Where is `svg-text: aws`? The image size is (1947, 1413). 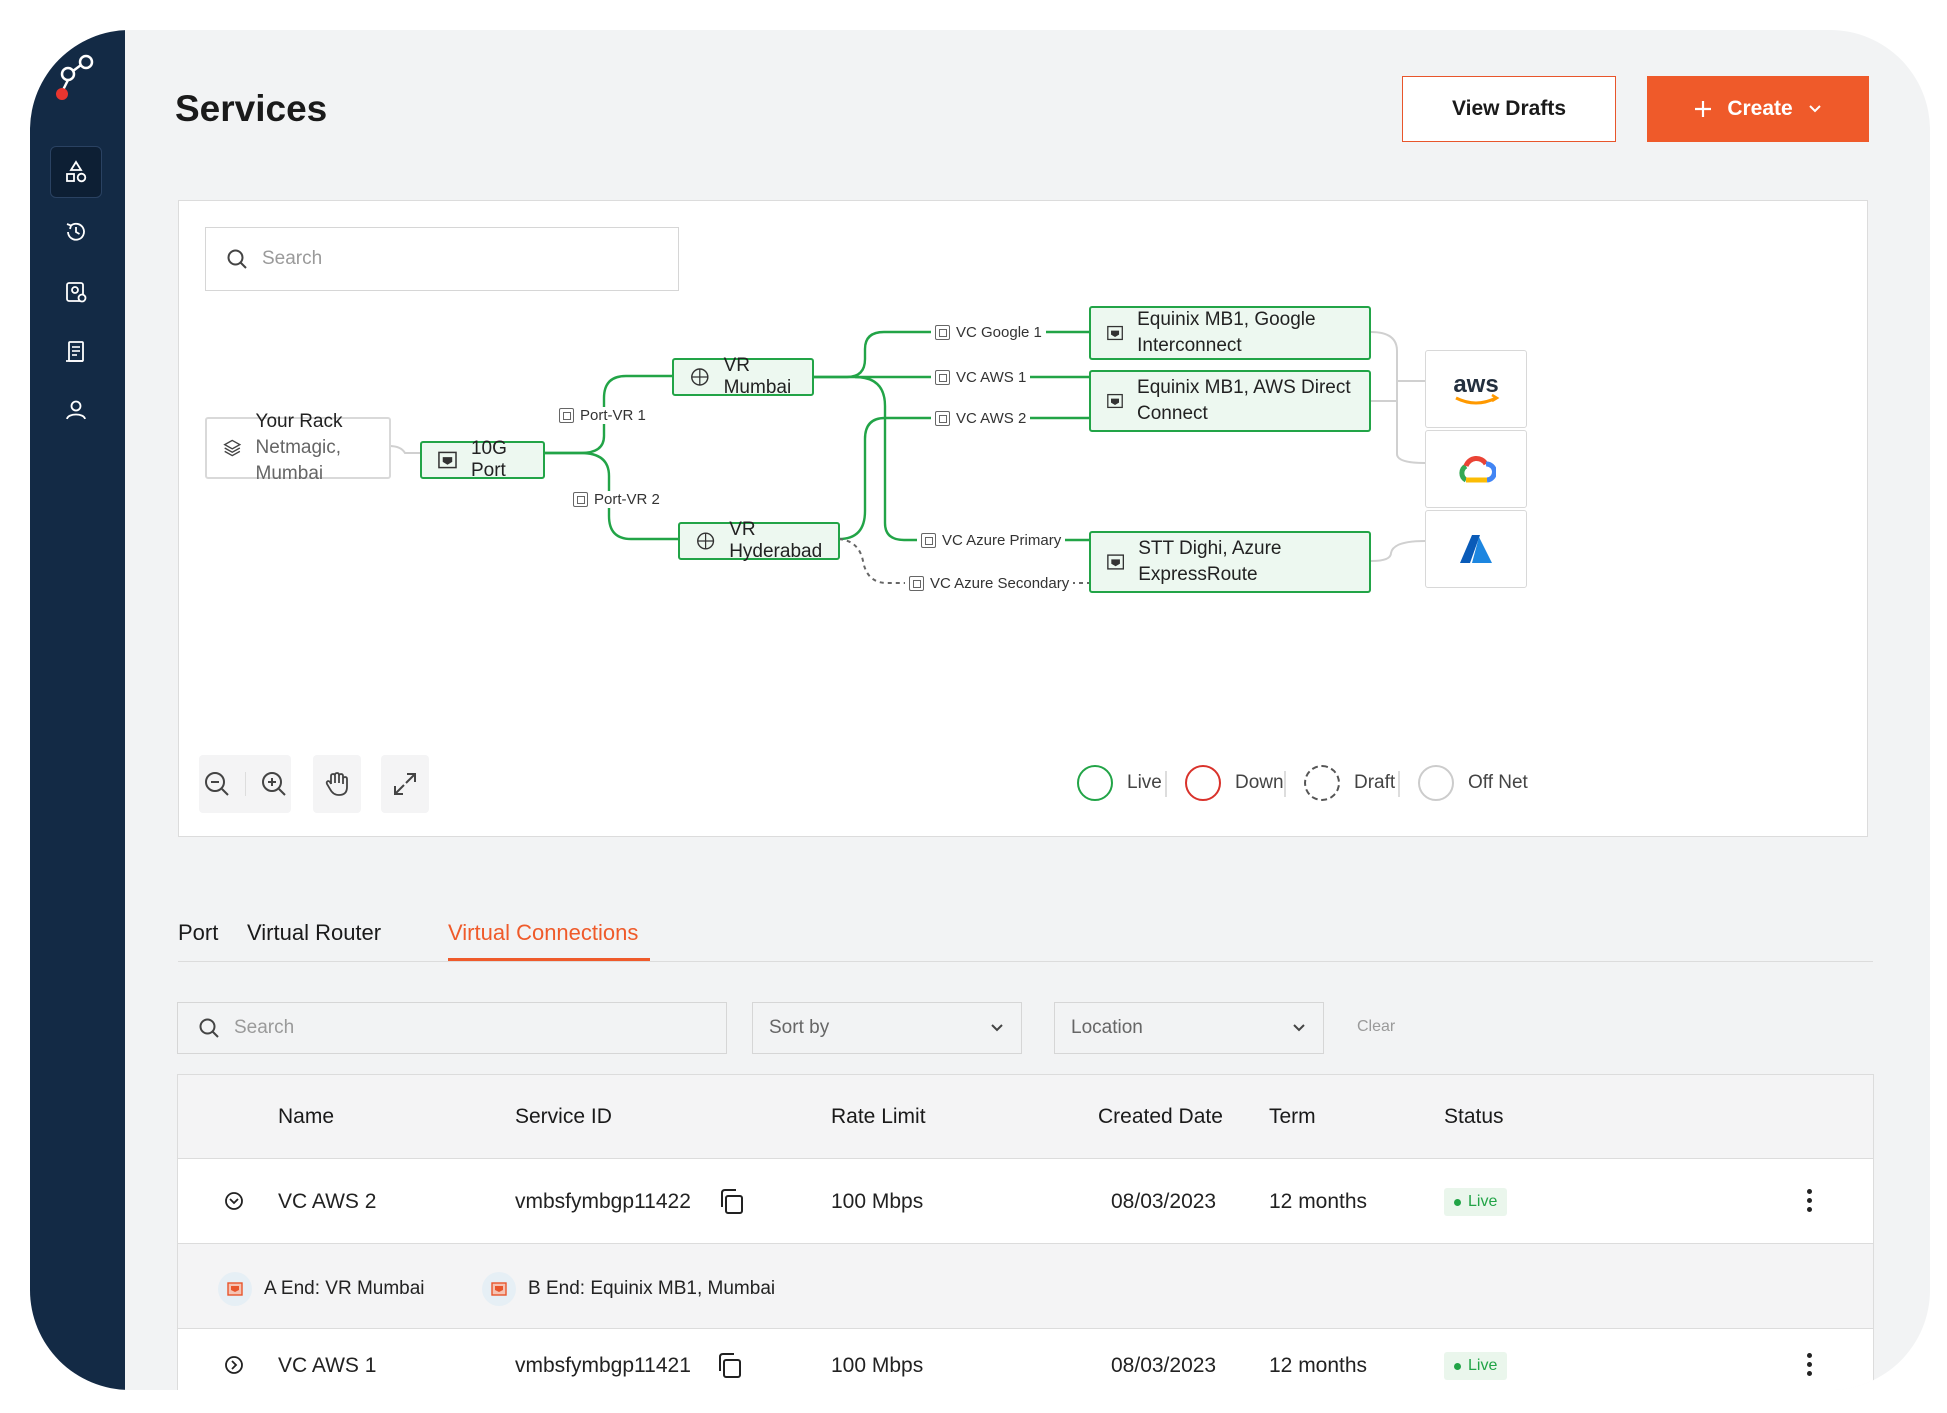 svg-text: aws is located at coordinates (1475, 384).